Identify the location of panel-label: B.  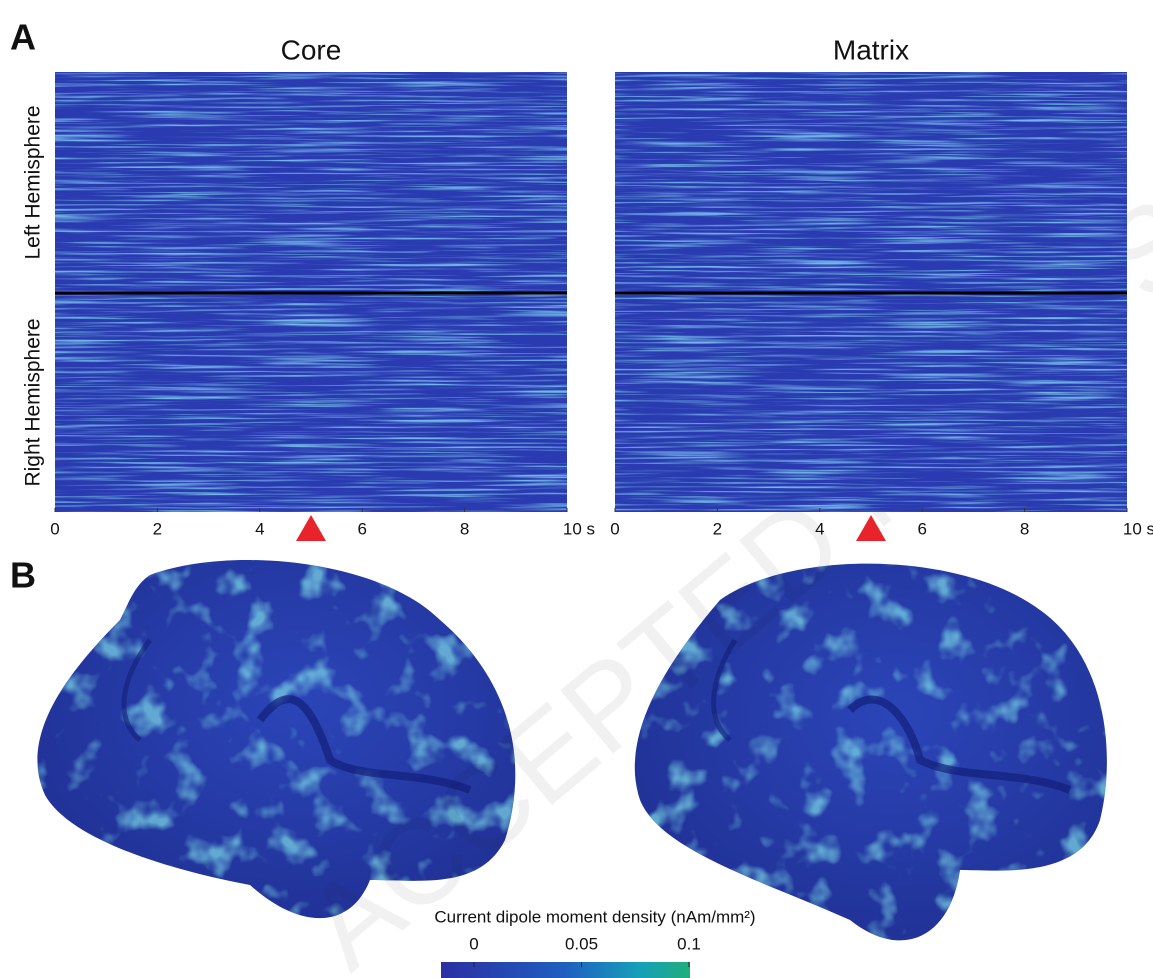
(23, 575).